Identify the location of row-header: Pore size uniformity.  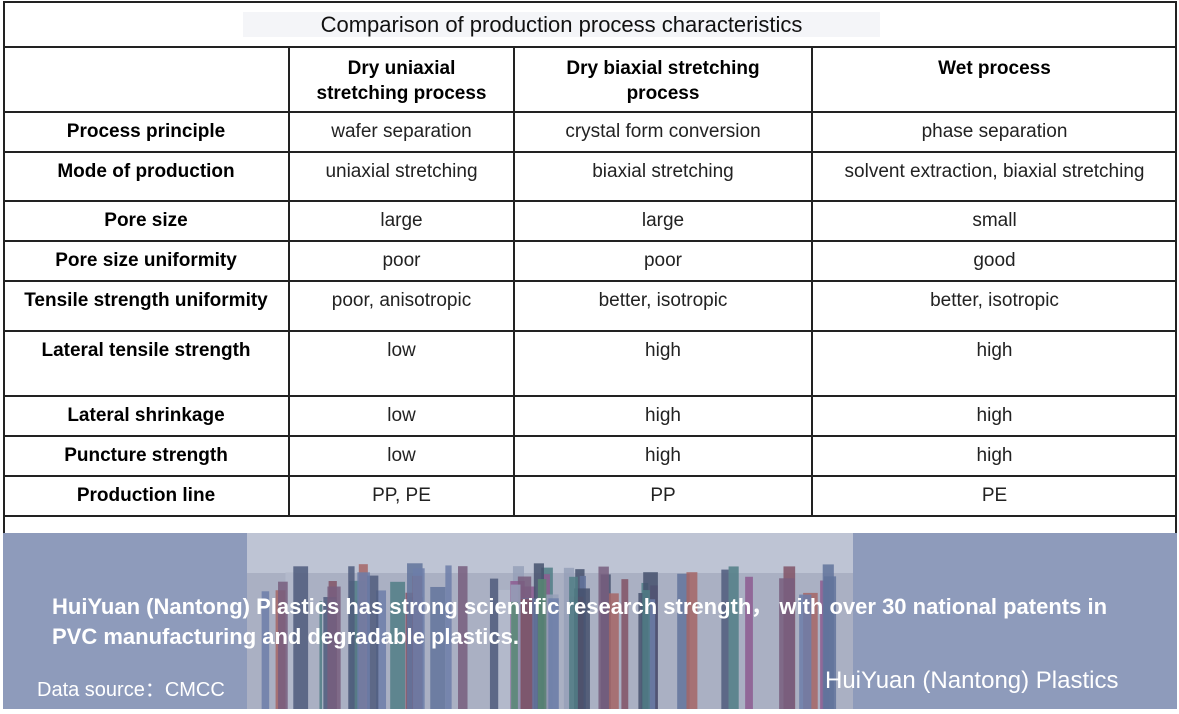
(146, 260).